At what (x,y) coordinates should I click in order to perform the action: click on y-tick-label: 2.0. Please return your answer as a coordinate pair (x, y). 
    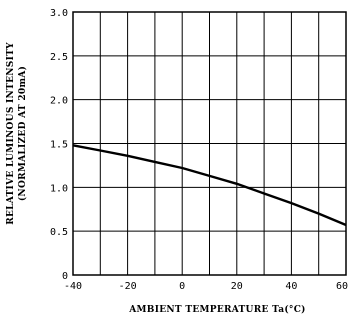
    Looking at the image, I should click on (59, 101).